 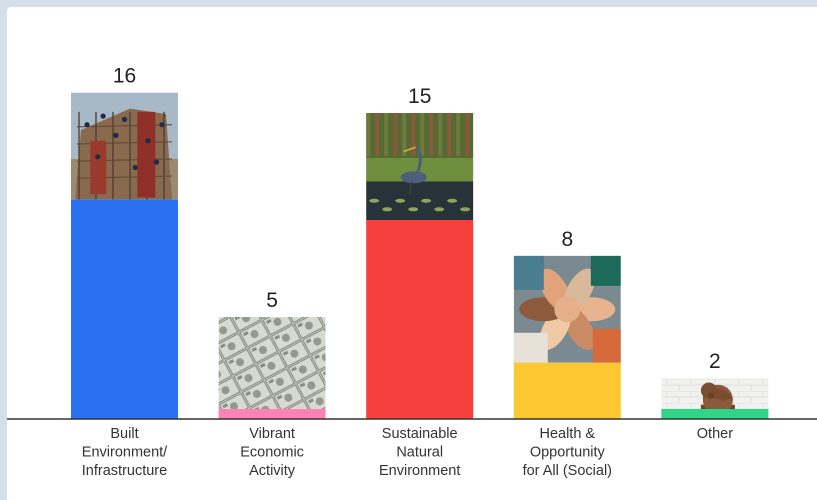 What do you see at coordinates (124, 434) in the screenshot?
I see `category-label-line: Built` at bounding box center [124, 434].